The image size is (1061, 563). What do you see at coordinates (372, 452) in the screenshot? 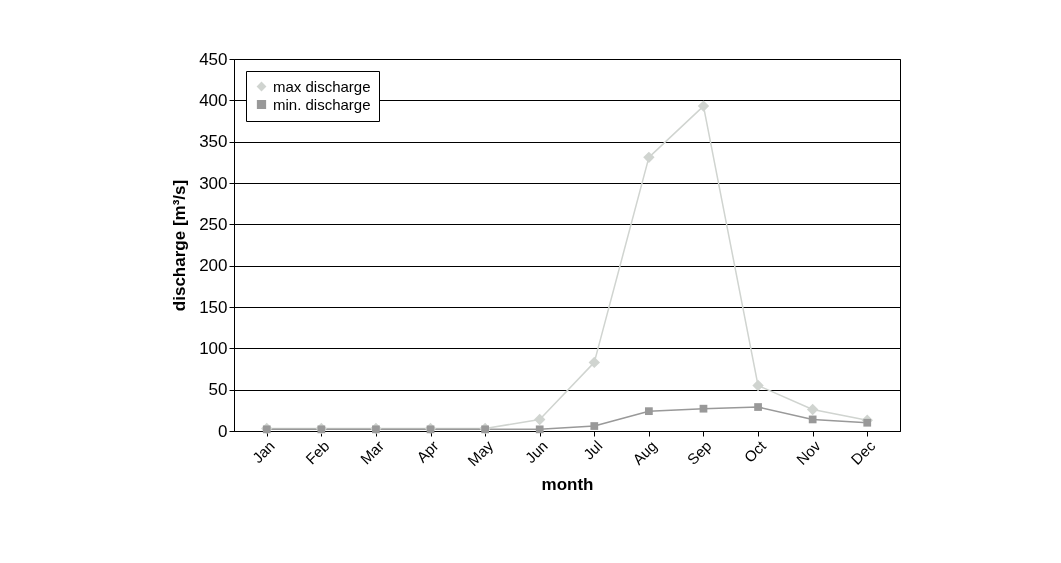
I see `x-tick-label: Mar` at bounding box center [372, 452].